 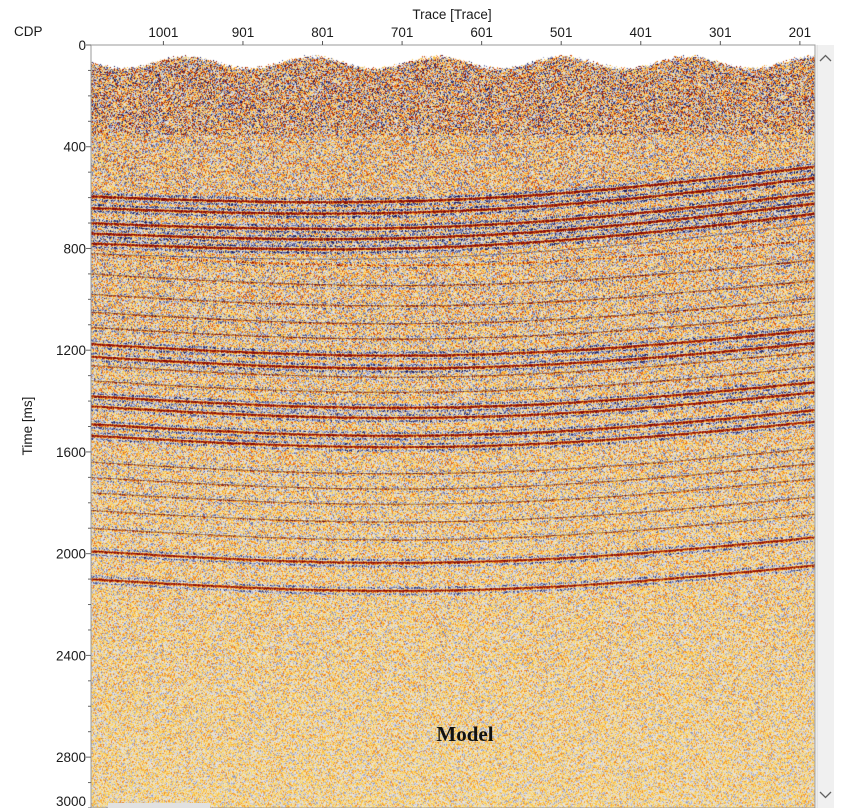 I want to click on x-axis-label: Trace [Trace], so click(x=451, y=14).